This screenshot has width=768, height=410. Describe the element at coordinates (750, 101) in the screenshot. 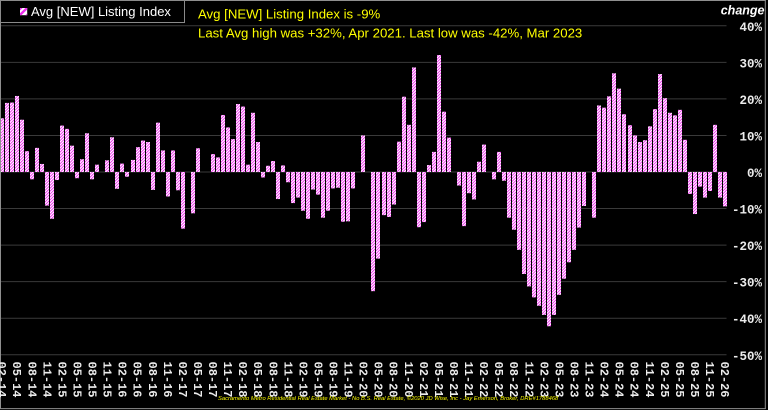

I see `svg-text: 20%` at that location.